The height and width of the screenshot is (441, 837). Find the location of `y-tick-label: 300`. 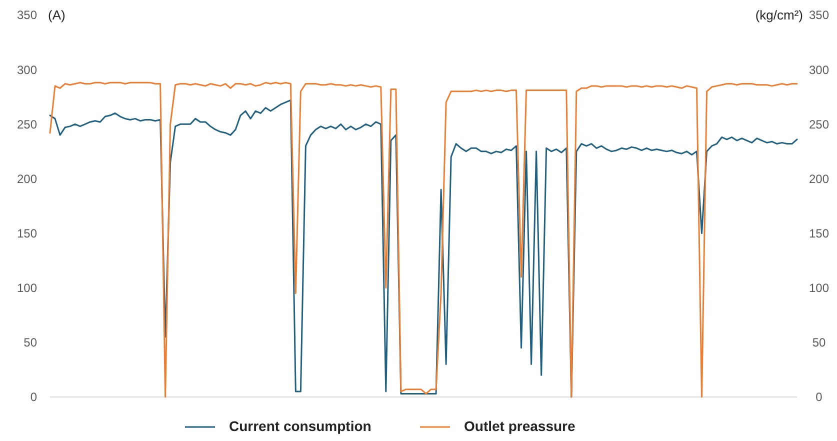

y-tick-label: 300 is located at coordinates (27, 69).